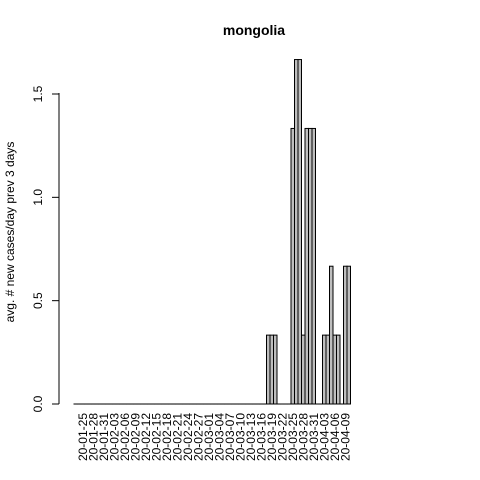 The image size is (480, 480). I want to click on x-tick-label: 20-02-27, so click(198, 437).